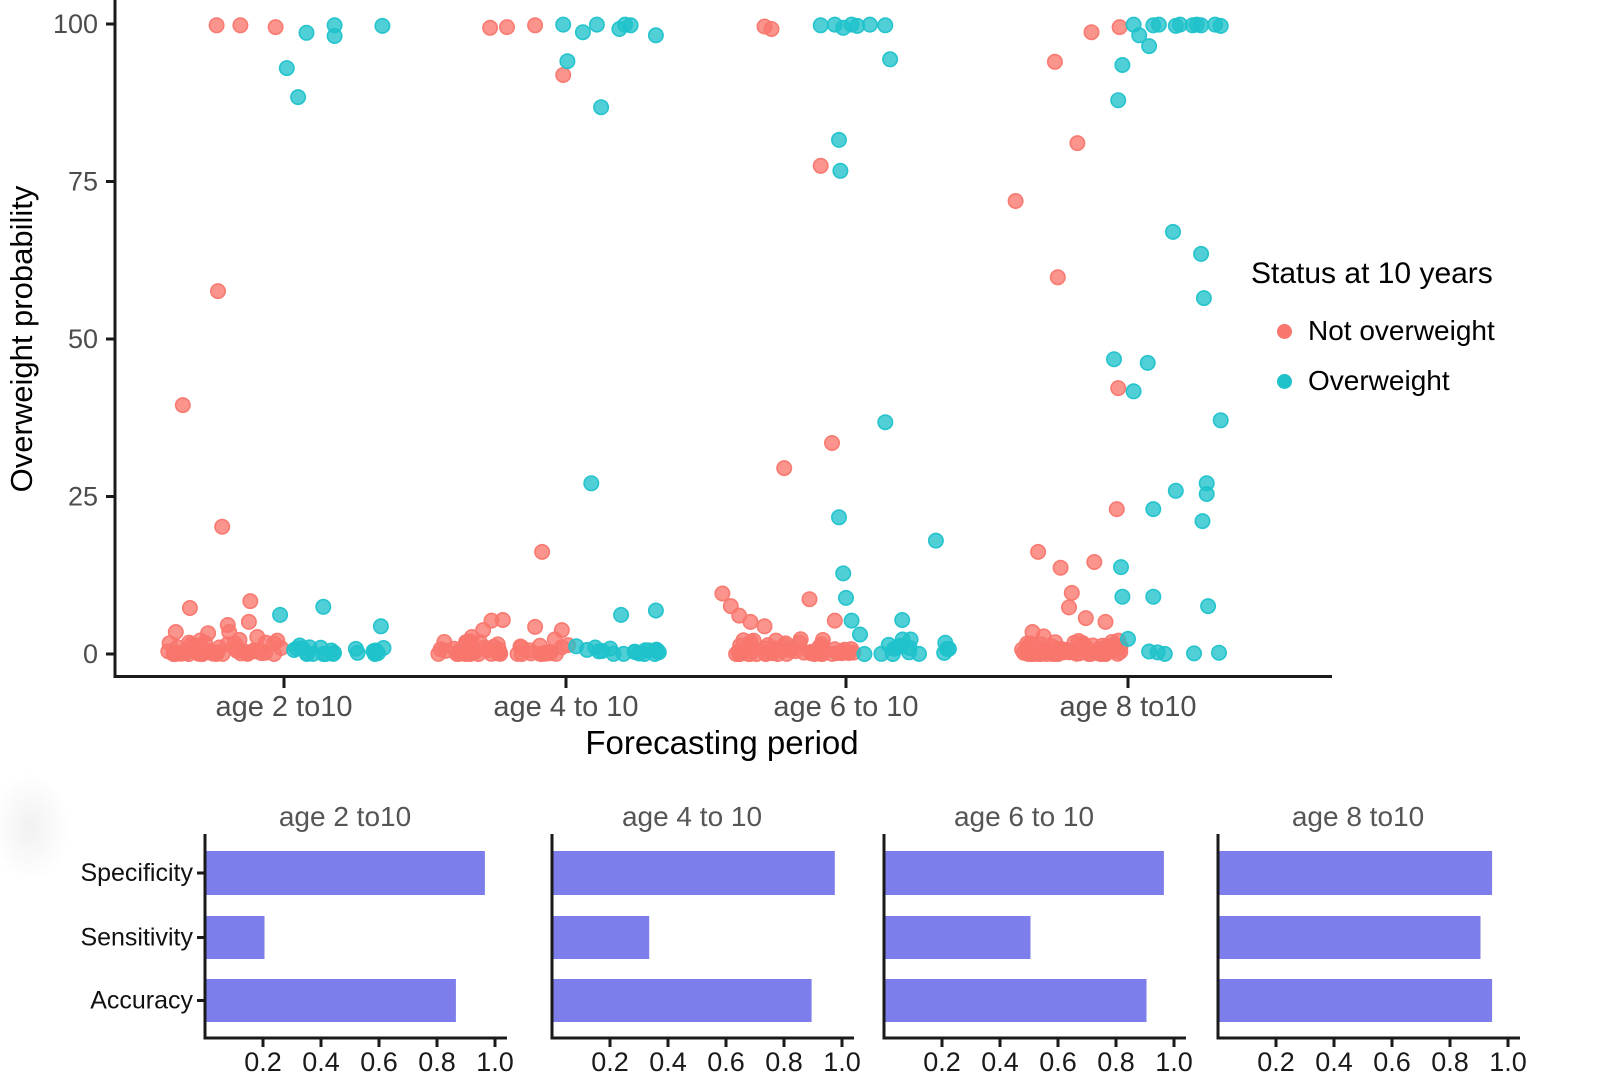 The width and height of the screenshot is (1607, 1091). I want to click on y-tick-label: 75, so click(83, 182).